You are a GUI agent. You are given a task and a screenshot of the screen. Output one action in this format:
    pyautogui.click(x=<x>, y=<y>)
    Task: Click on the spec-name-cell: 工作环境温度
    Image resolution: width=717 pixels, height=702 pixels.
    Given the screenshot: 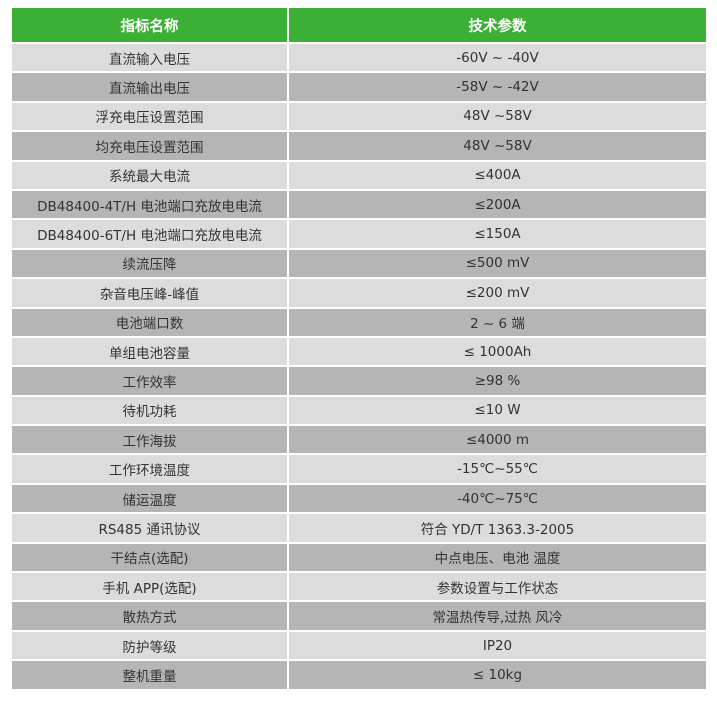 What is the action you would take?
    pyautogui.click(x=149, y=469)
    